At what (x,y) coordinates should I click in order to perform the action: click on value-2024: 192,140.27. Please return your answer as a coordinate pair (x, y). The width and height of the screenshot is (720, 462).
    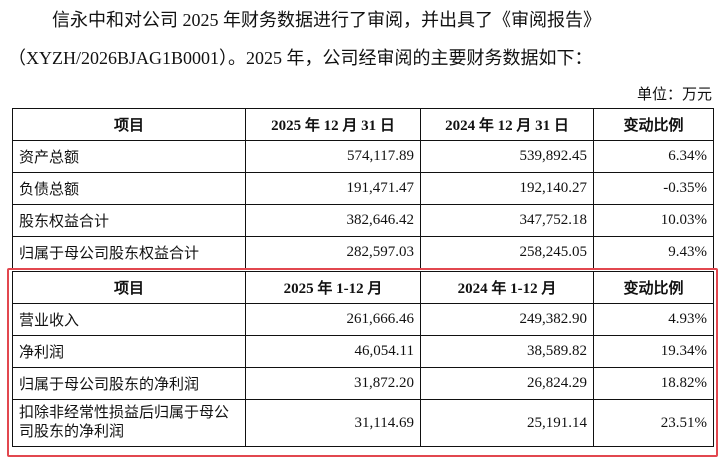
    Looking at the image, I should click on (507, 188).